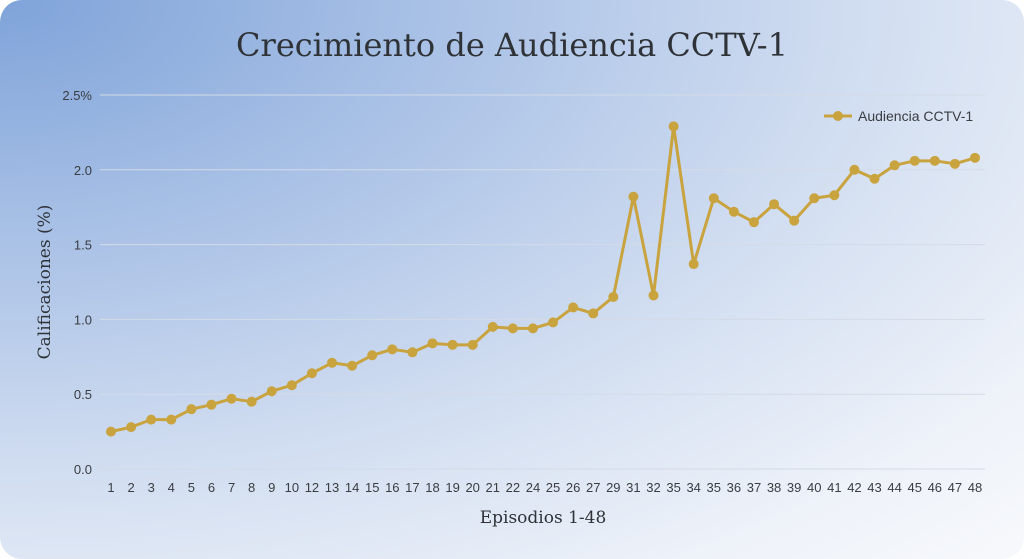 The height and width of the screenshot is (559, 1024). Describe the element at coordinates (130, 487) in the screenshot. I see `x-tick-label: 2` at that location.